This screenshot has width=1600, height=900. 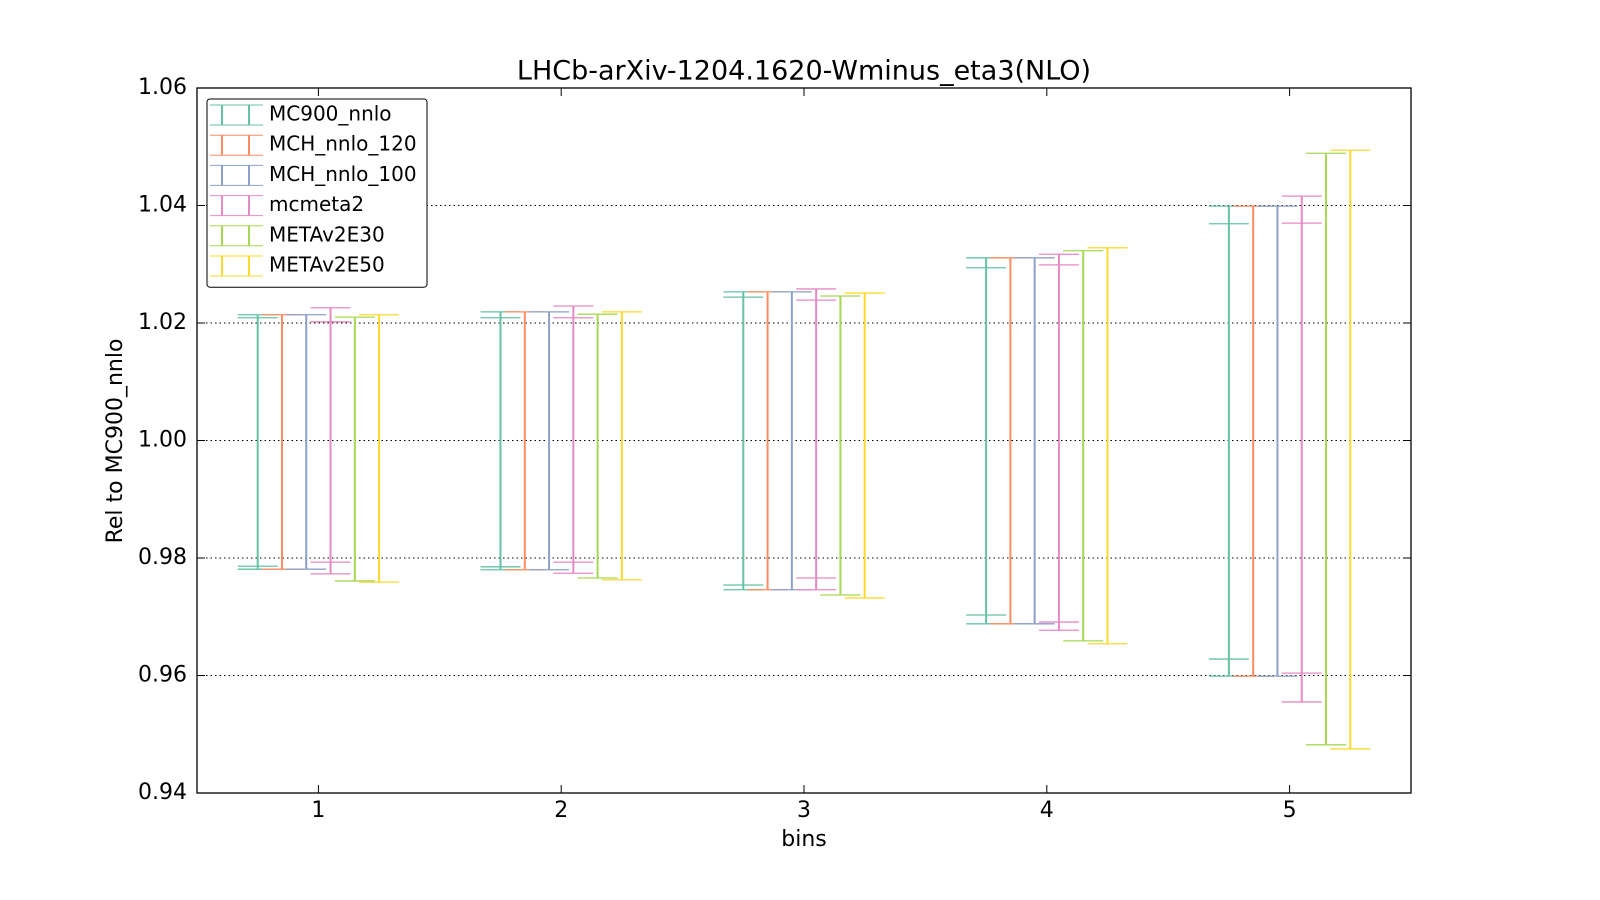 I want to click on x-axis-label: bins, so click(x=803, y=839).